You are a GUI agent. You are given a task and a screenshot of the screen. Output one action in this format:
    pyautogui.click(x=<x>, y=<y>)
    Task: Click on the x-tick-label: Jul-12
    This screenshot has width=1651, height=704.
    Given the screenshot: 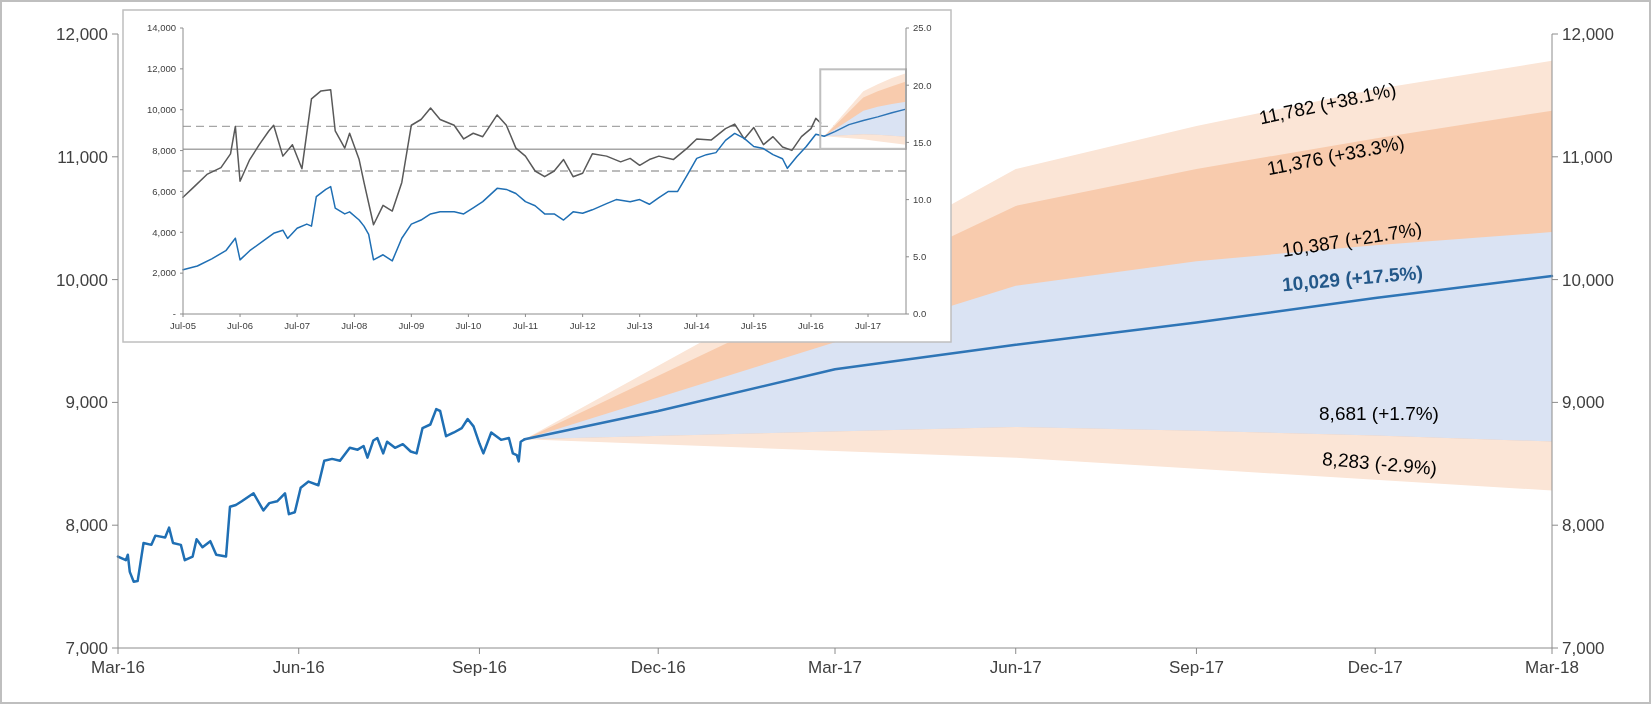 What is the action you would take?
    pyautogui.click(x=582, y=325)
    